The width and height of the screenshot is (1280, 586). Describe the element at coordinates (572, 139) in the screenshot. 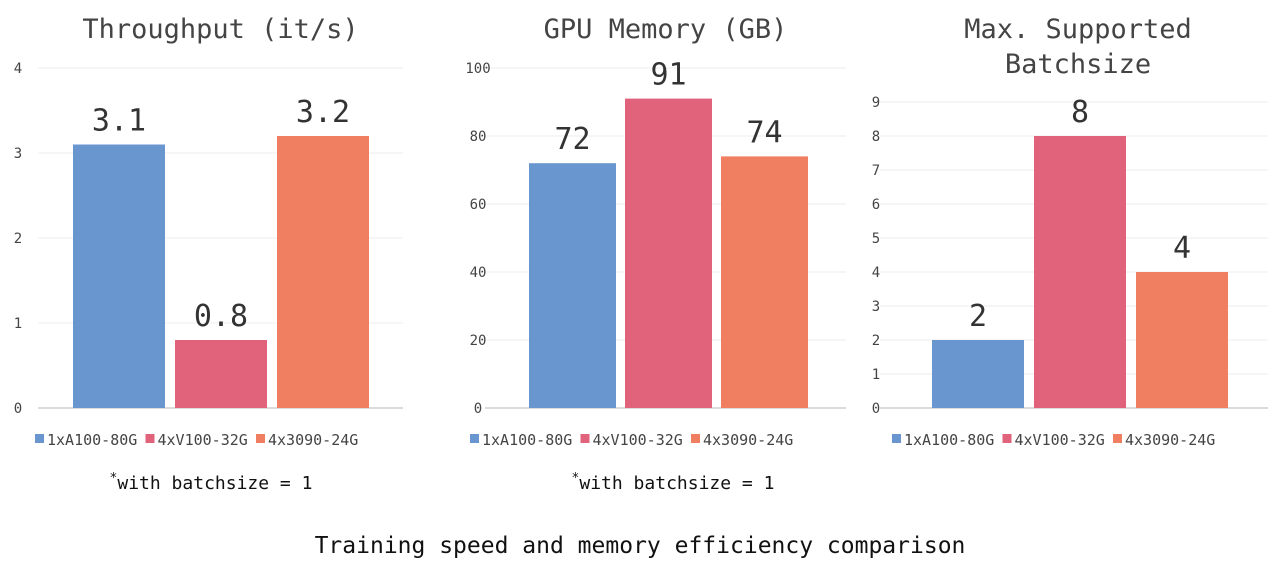

I see `data-label: 72` at that location.